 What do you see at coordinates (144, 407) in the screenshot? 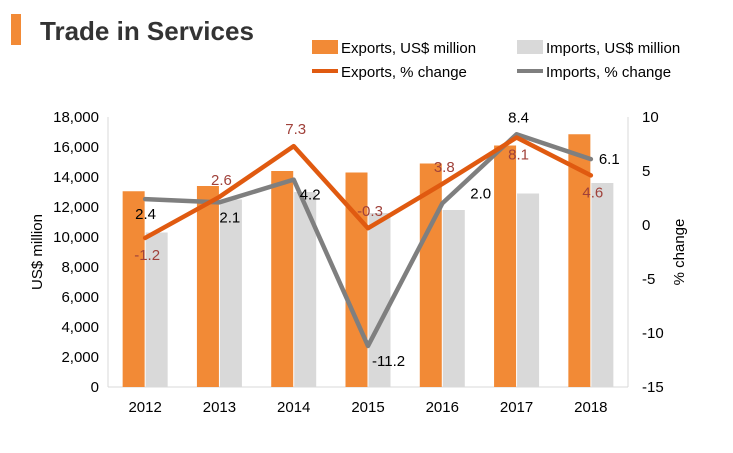
I see `x-tick-label: 2012` at bounding box center [144, 407].